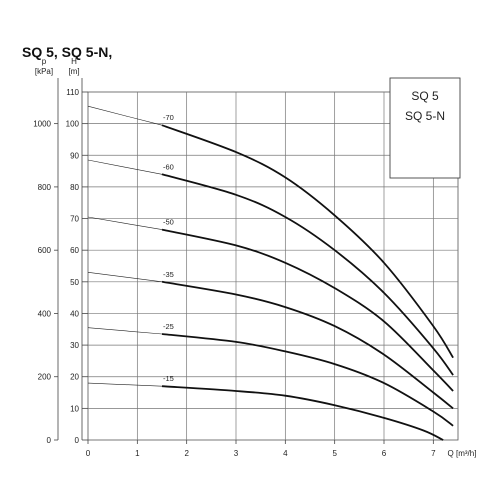 The height and width of the screenshot is (500, 500). Describe the element at coordinates (334, 453) in the screenshot. I see `x-tick-label: 5` at that location.